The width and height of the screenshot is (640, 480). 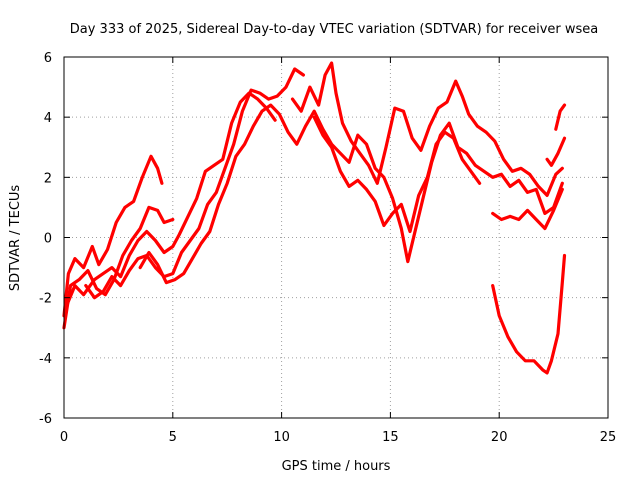 What do you see at coordinates (45, 359) in the screenshot?
I see `y-tick-label: -4` at bounding box center [45, 359].